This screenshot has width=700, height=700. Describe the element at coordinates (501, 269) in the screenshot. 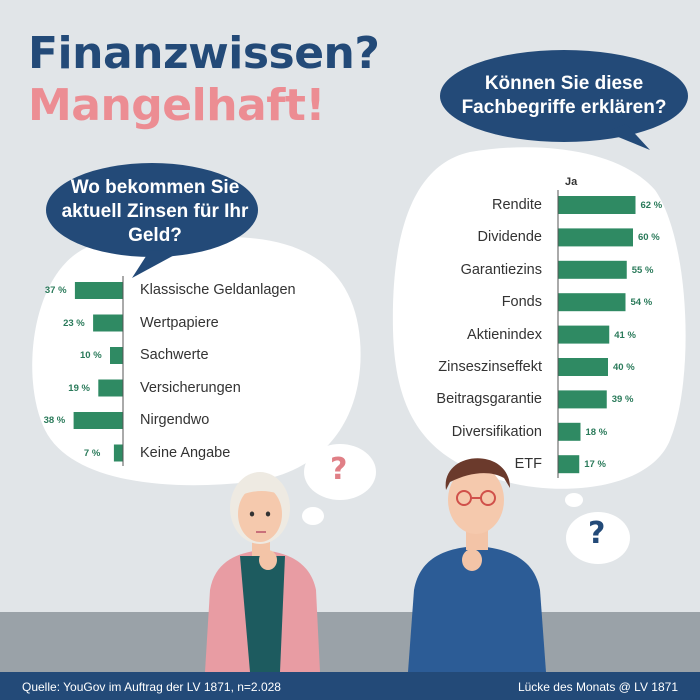

I see `chart2-category-label: Garantiezins` at that location.